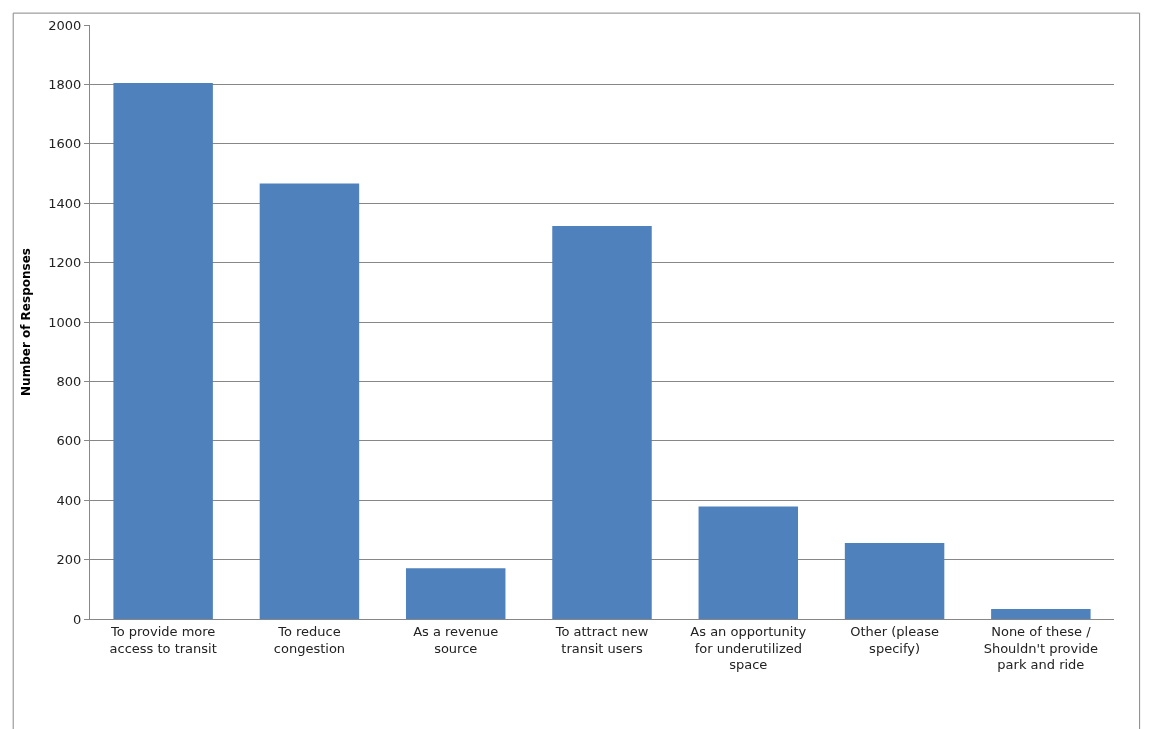  Describe the element at coordinates (69, 441) in the screenshot. I see `y-tick-label: 600` at that location.